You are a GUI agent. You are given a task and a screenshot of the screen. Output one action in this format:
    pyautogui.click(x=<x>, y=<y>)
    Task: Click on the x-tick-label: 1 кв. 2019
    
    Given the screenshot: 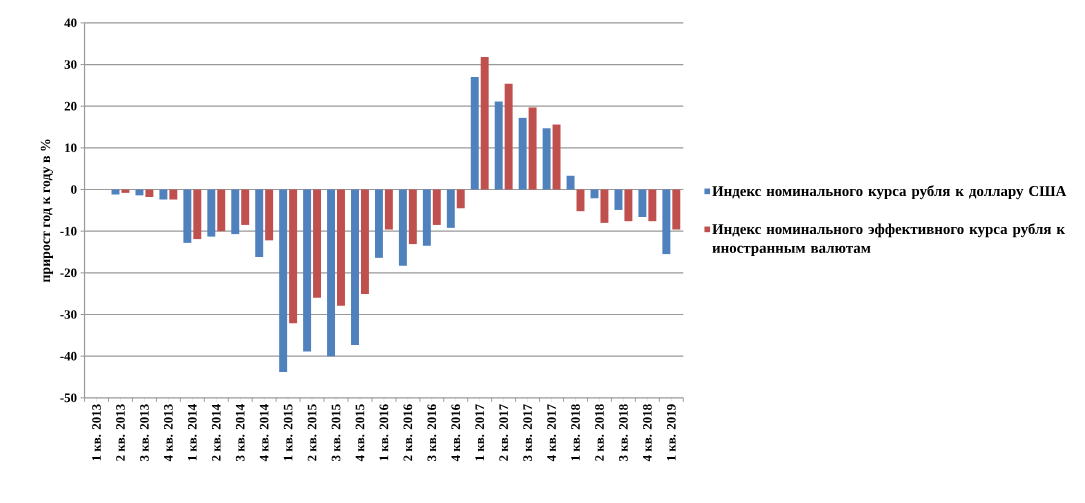 What is the action you would take?
    pyautogui.click(x=671, y=432)
    